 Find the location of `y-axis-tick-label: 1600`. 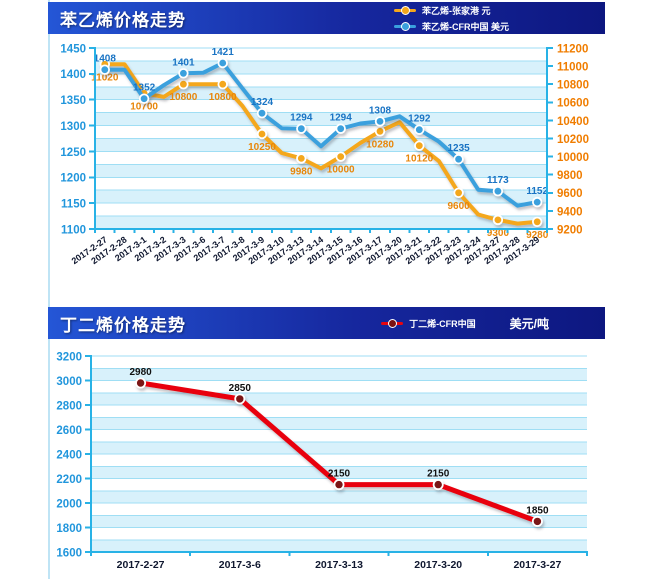

y-axis-tick-label: 1600 is located at coordinates (69, 553).